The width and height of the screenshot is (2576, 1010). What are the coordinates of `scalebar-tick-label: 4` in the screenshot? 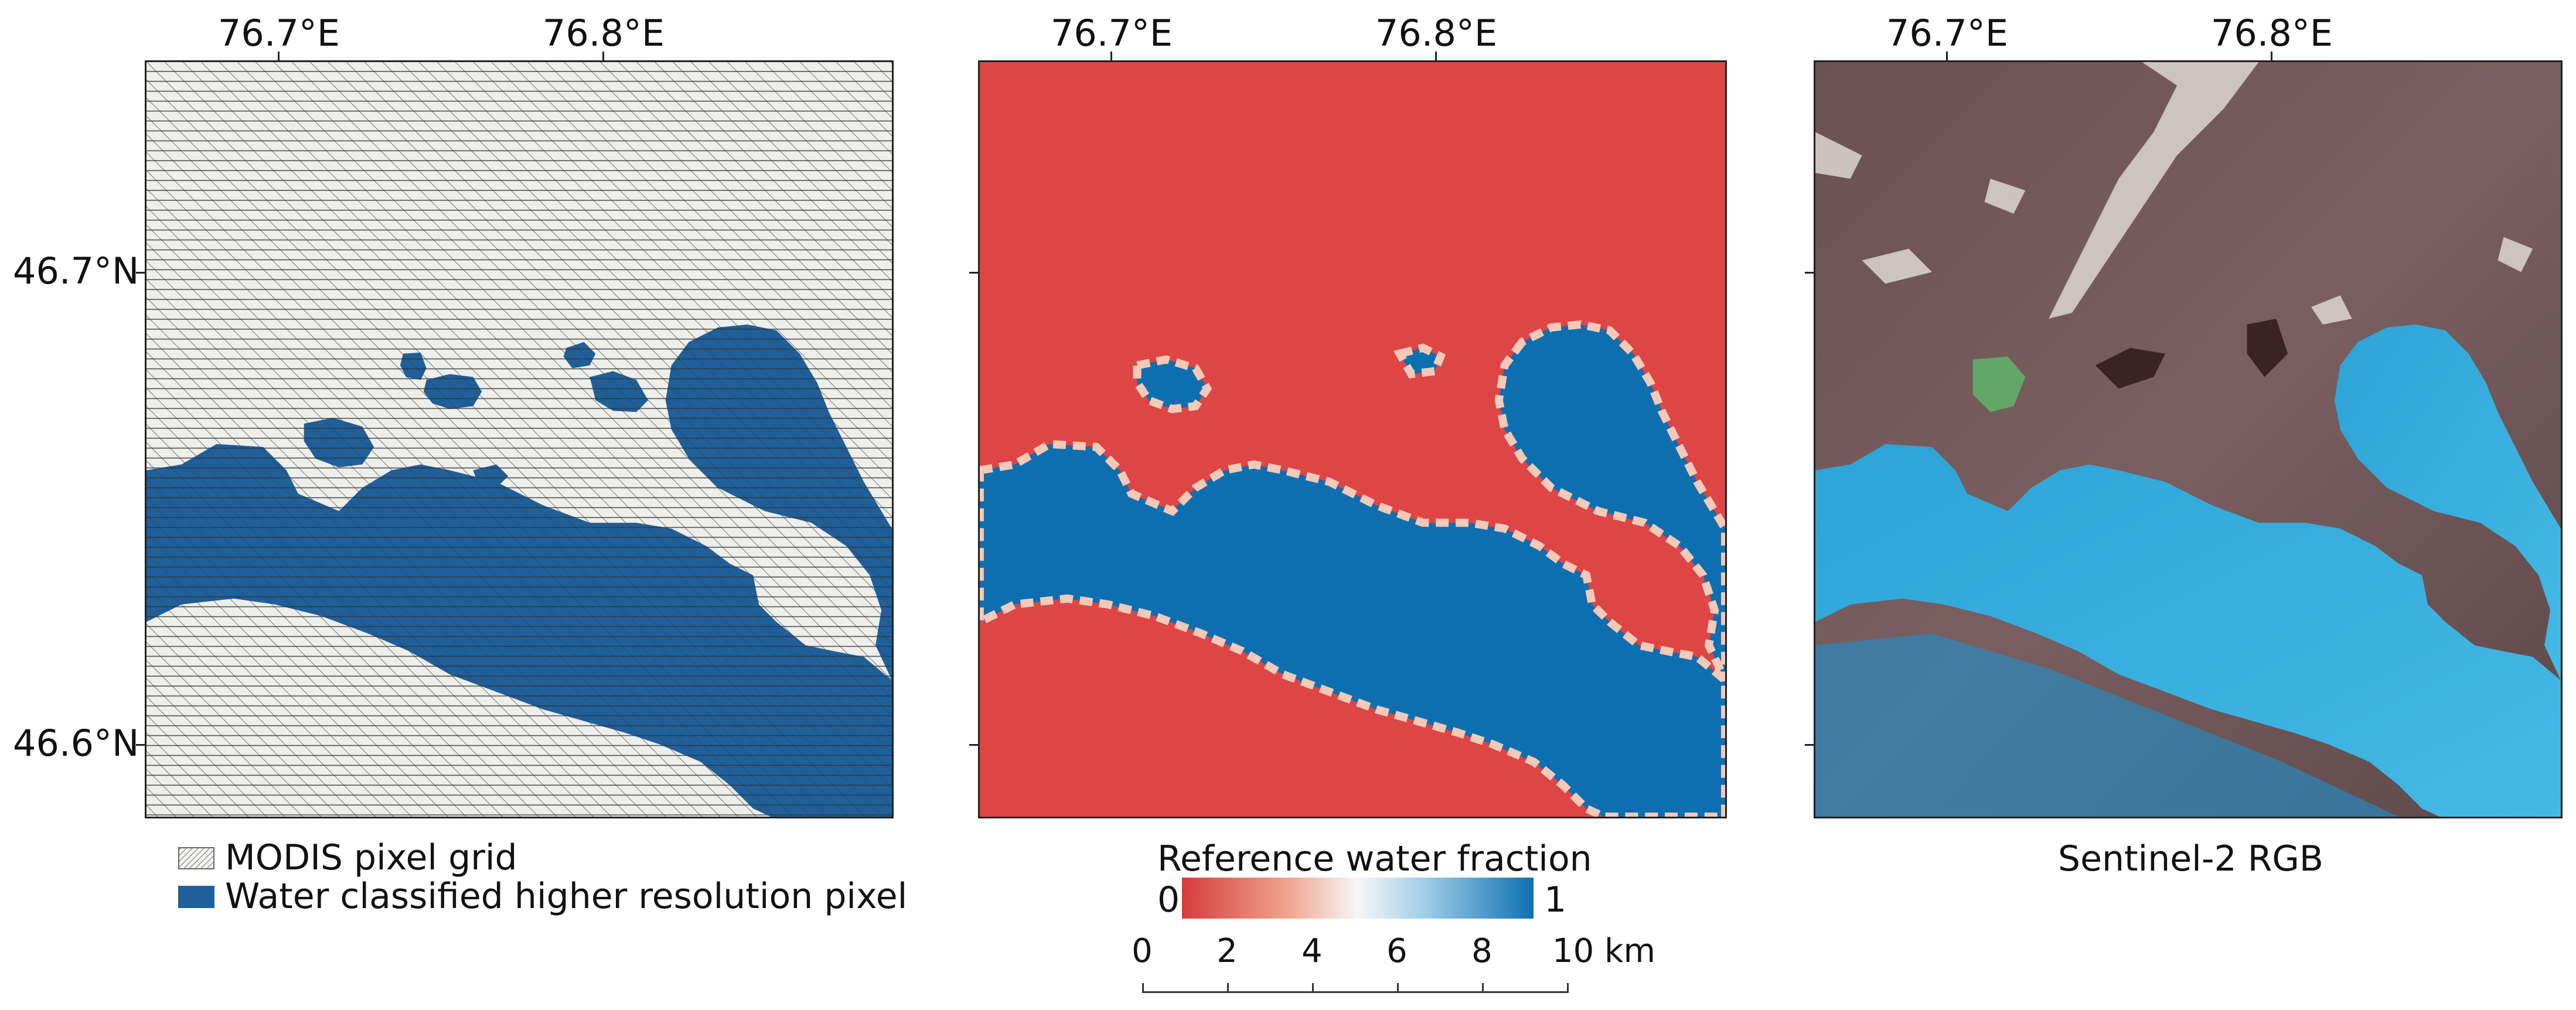 It's located at (1312, 951).